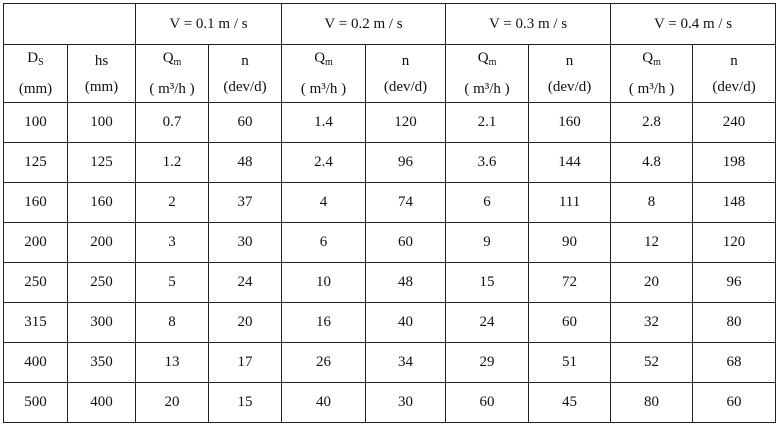 This screenshot has width=777, height=431. Describe the element at coordinates (101, 362) in the screenshot. I see `data-cell: 350` at that location.